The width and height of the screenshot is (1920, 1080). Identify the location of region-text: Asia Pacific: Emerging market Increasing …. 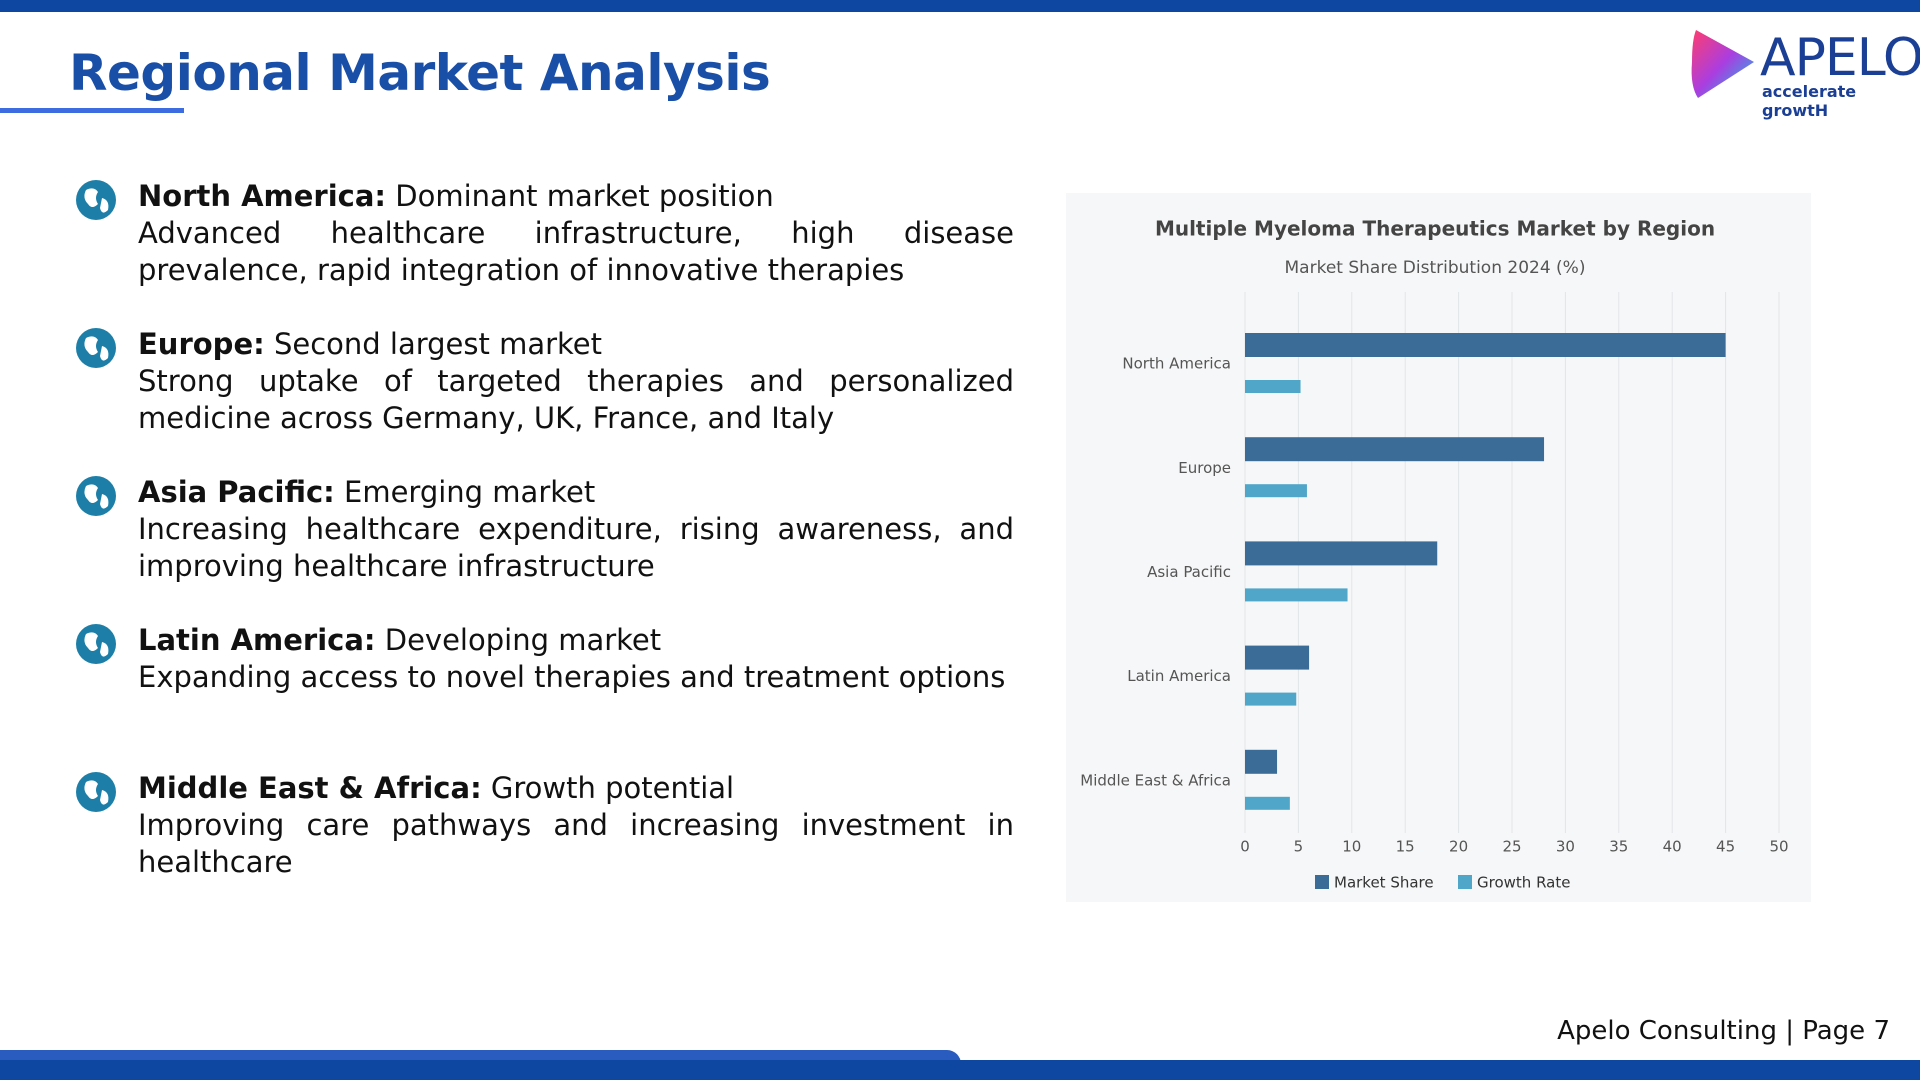
(576, 529).